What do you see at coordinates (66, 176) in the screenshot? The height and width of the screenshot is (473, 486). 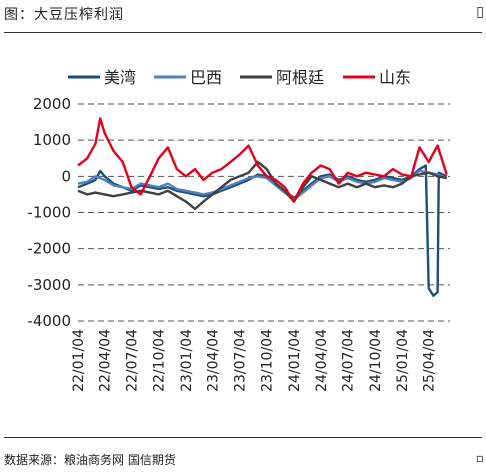 I see `y-tick-label: 0` at bounding box center [66, 176].